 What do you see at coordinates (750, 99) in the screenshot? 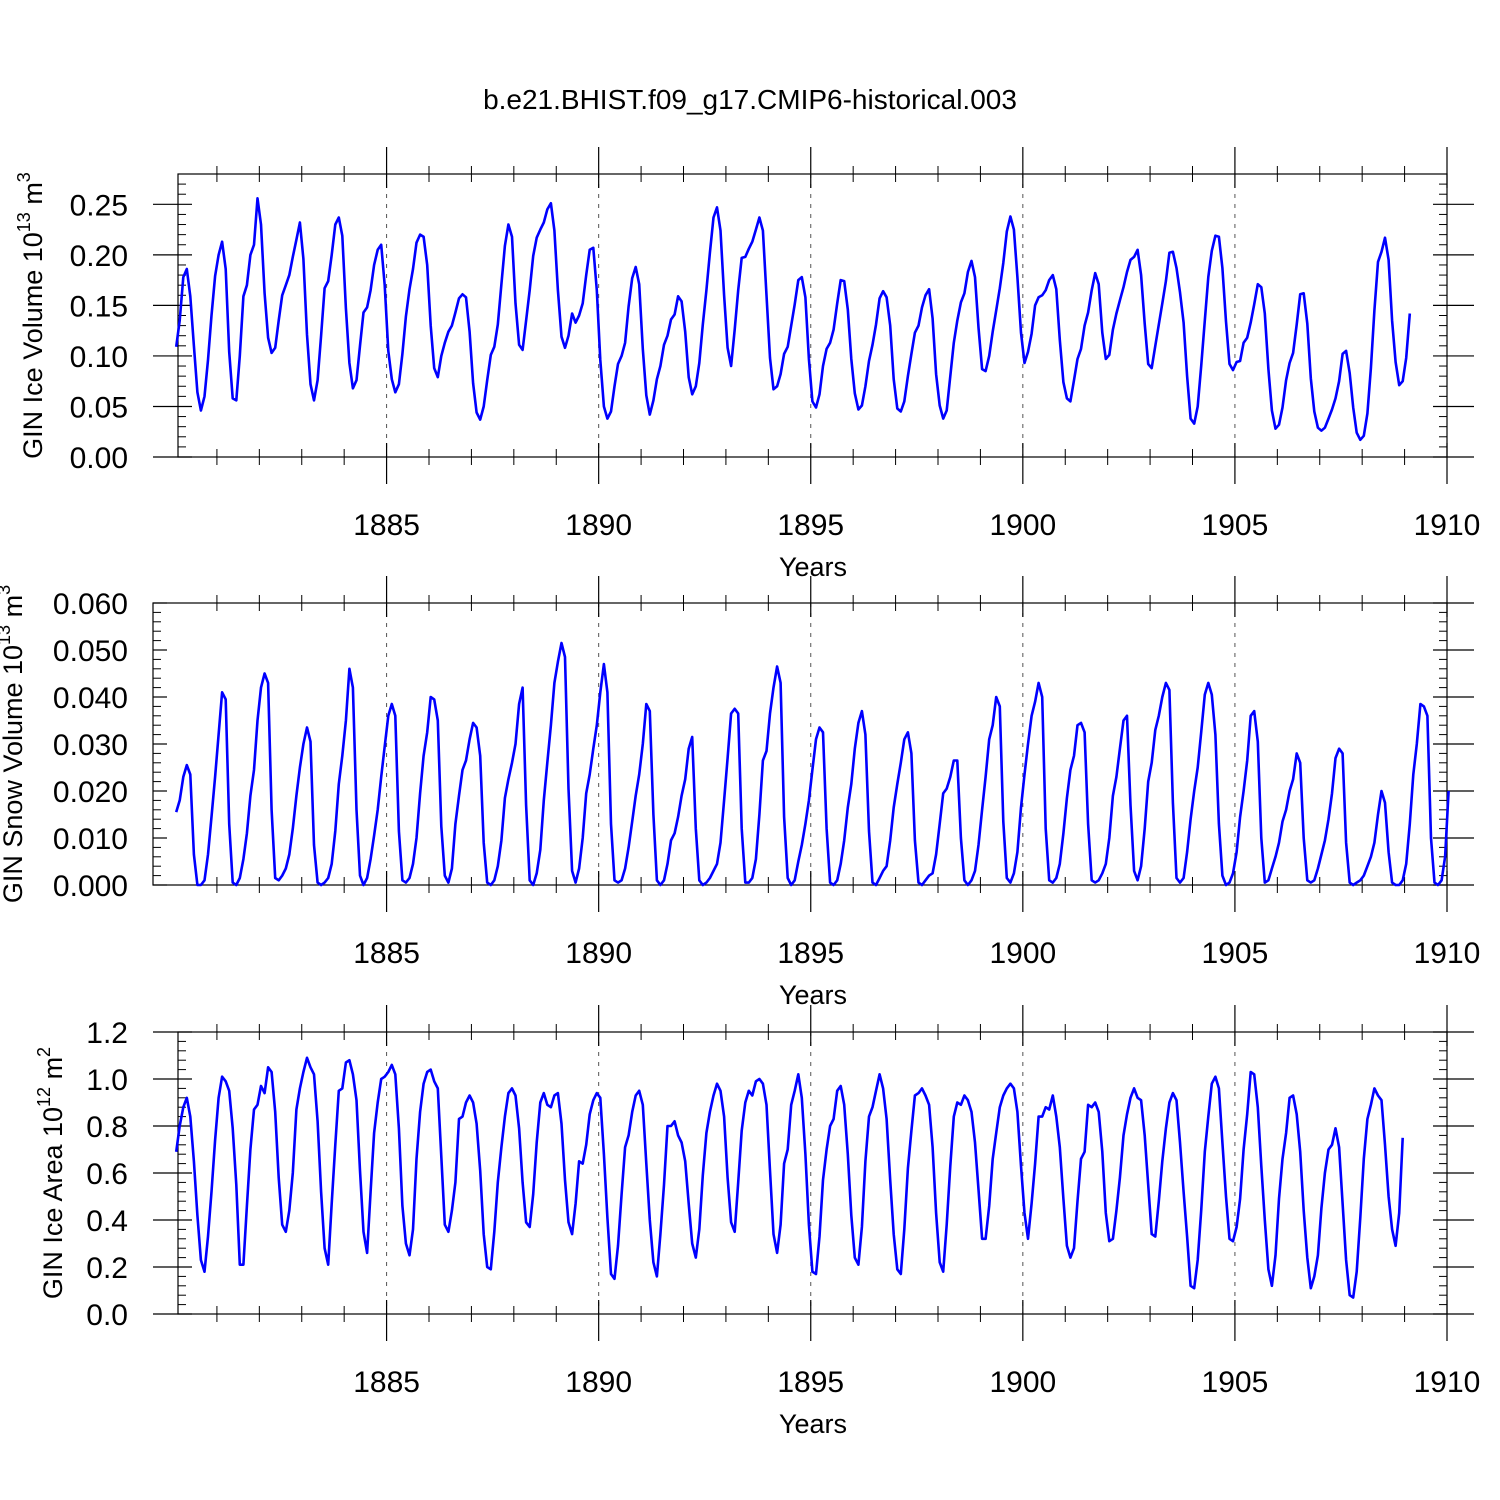
I see `figure-title: b.e21.BHIST.f09_g17.CMIP6-historical.003` at bounding box center [750, 99].